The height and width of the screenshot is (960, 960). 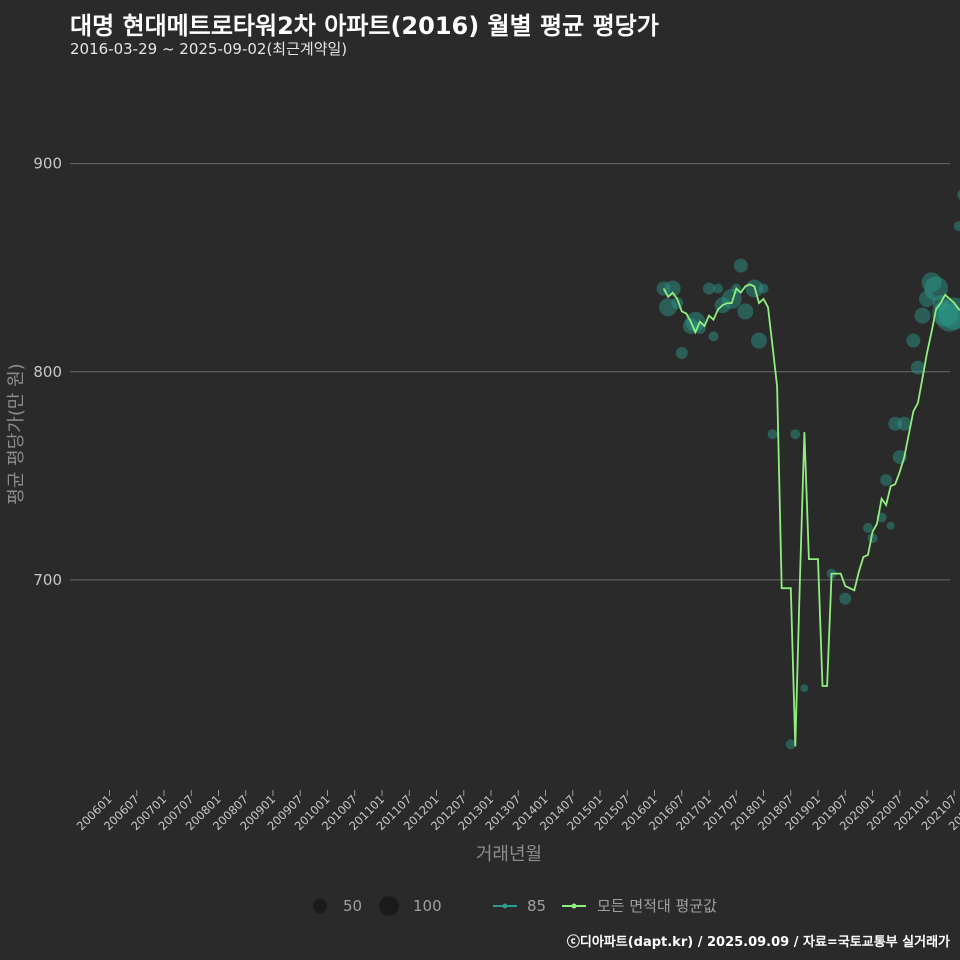 I want to click on legend-area-dot, so click(x=505, y=906).